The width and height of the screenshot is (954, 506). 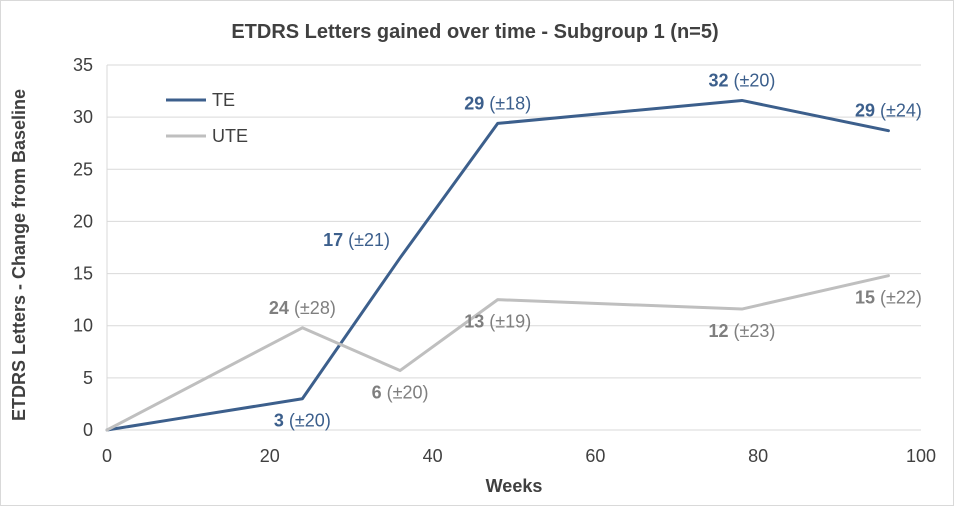 What do you see at coordinates (595, 456) in the screenshot?
I see `x-tick-label: 60` at bounding box center [595, 456].